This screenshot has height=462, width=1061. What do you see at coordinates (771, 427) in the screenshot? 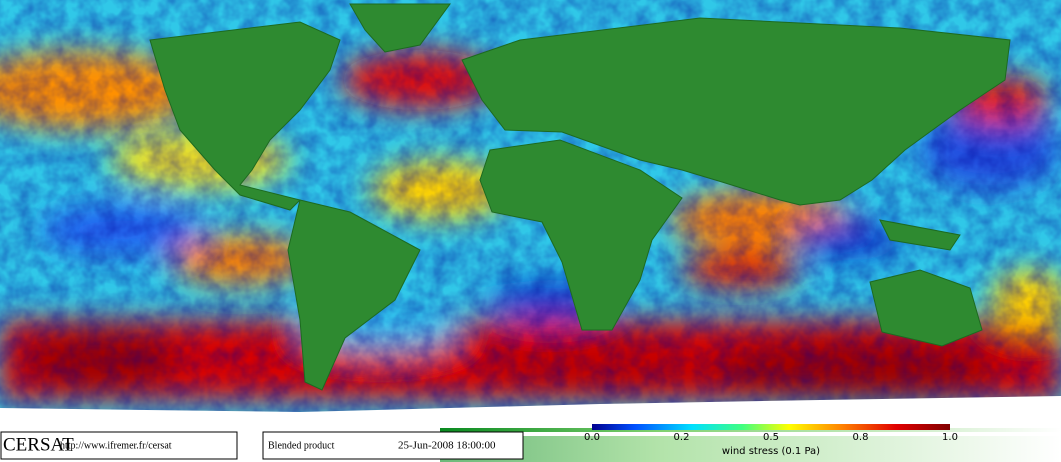
I see `colorbar` at bounding box center [771, 427].